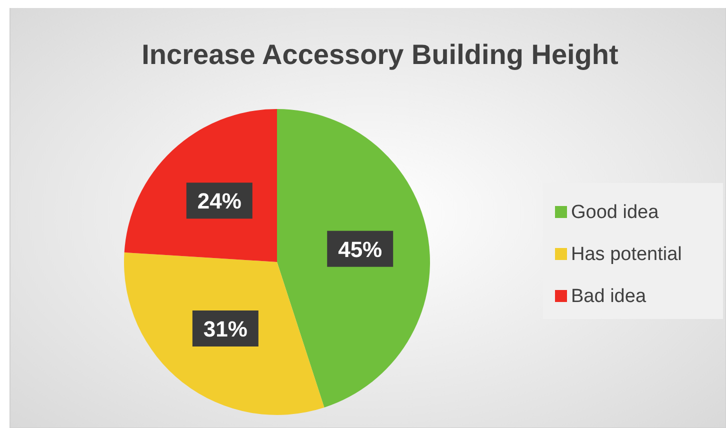  Describe the element at coordinates (380, 54) in the screenshot. I see `chart-title: Increase Accessory Building Height` at that location.